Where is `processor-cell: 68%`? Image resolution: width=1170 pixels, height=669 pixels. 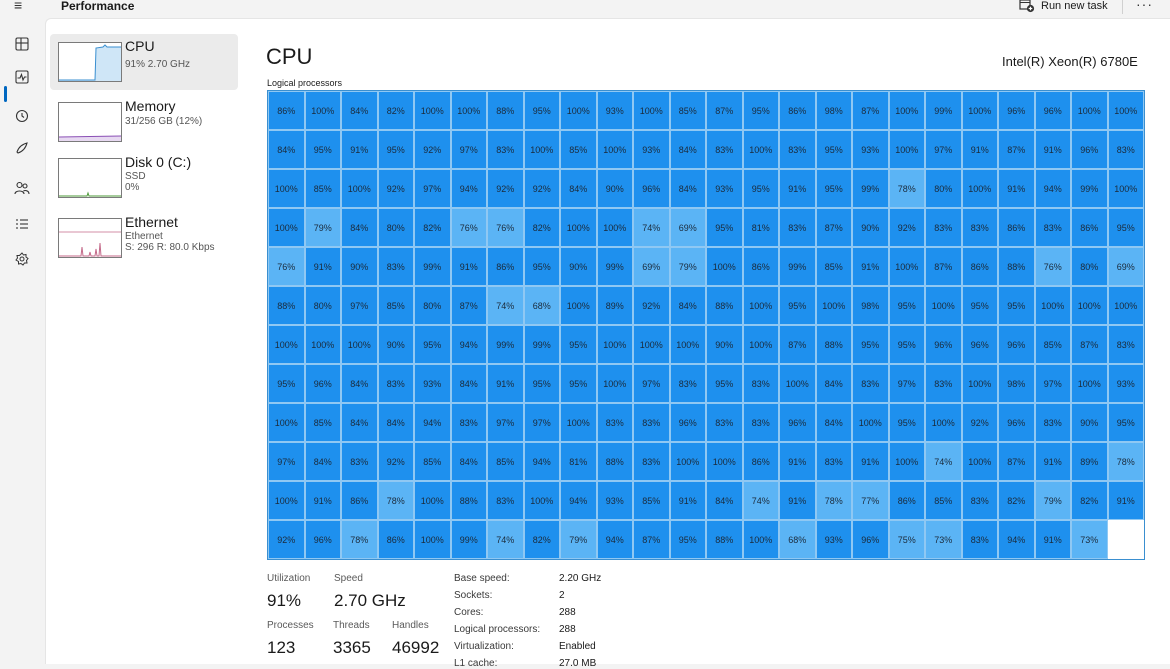
processor-cell: 68% is located at coordinates (541, 305).